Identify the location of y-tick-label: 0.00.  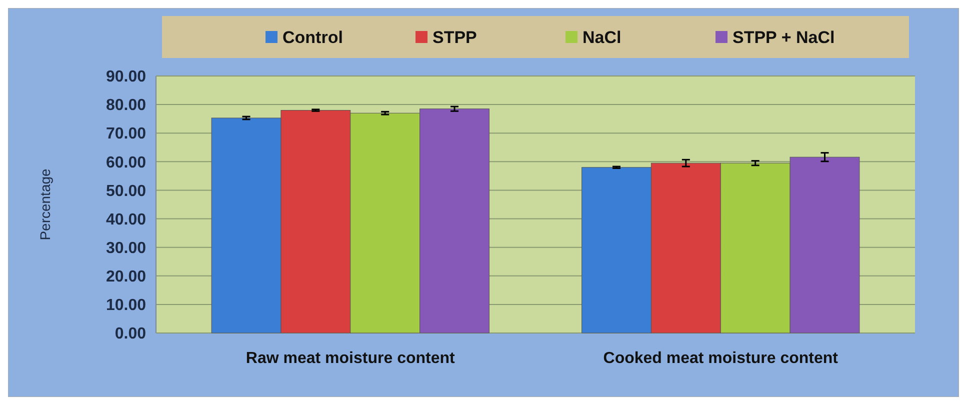
(130, 334).